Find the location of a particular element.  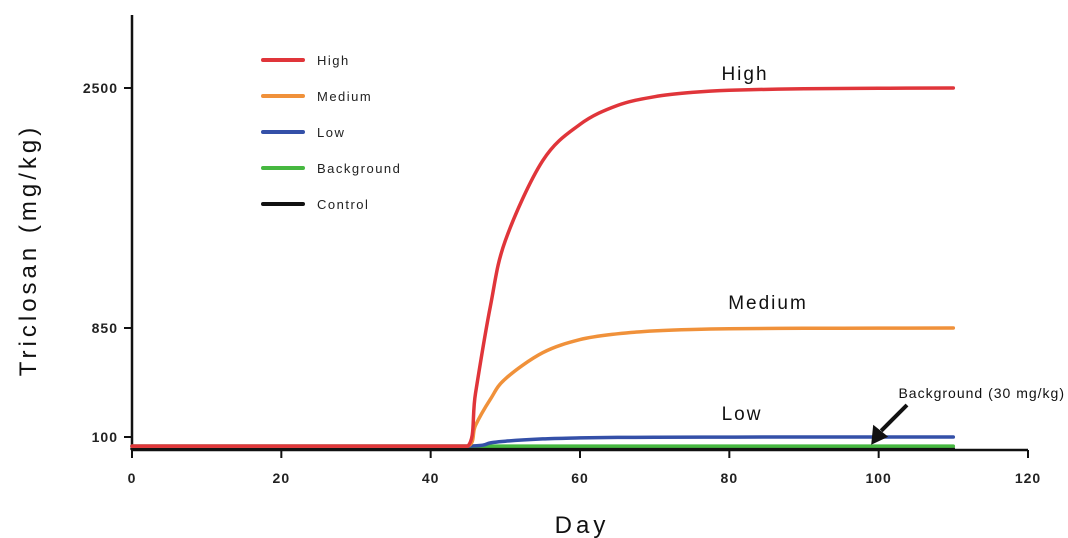

legend-label-medium: Medium is located at coordinates (344, 96).